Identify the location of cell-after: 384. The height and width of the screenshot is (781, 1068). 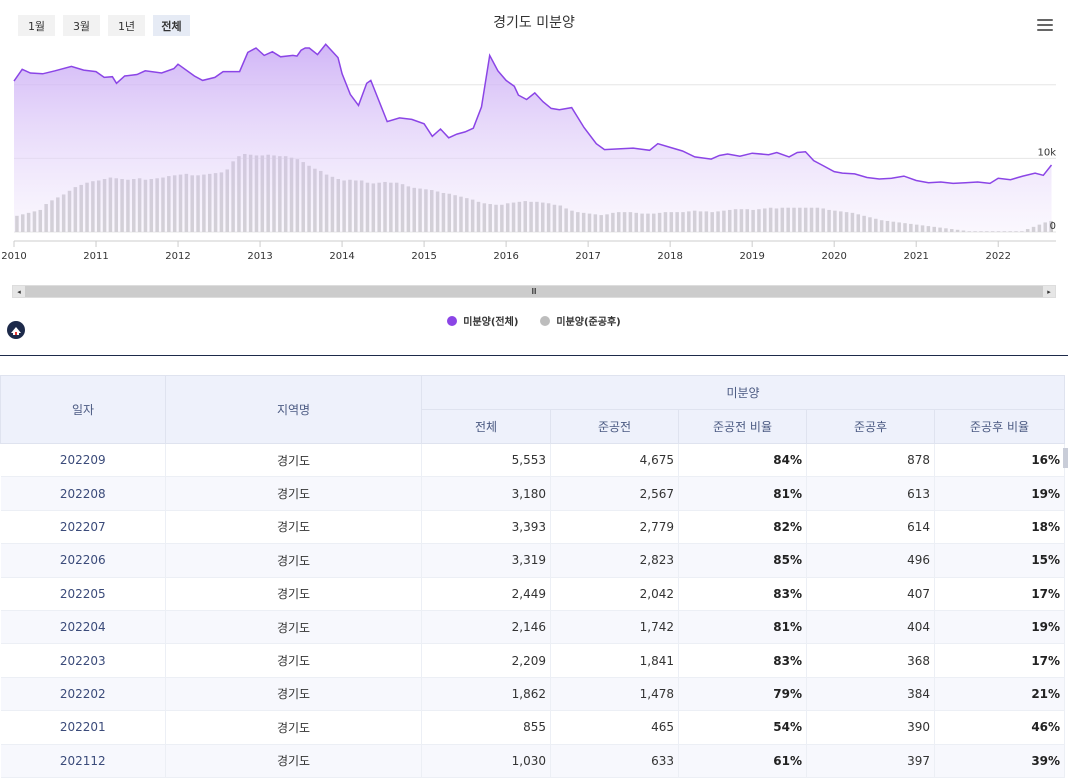
(870, 694).